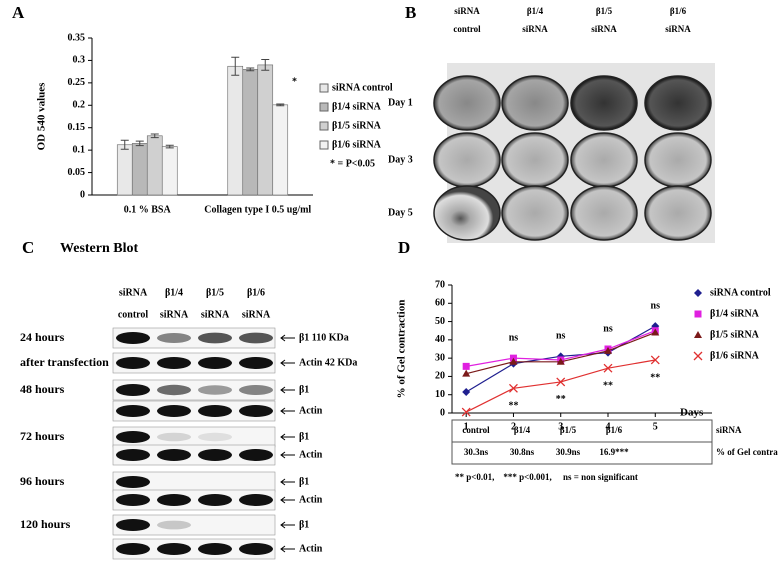 The width and height of the screenshot is (778, 561). Describe the element at coordinates (535, 11) in the screenshot. I see `column-header: β1/4` at that location.